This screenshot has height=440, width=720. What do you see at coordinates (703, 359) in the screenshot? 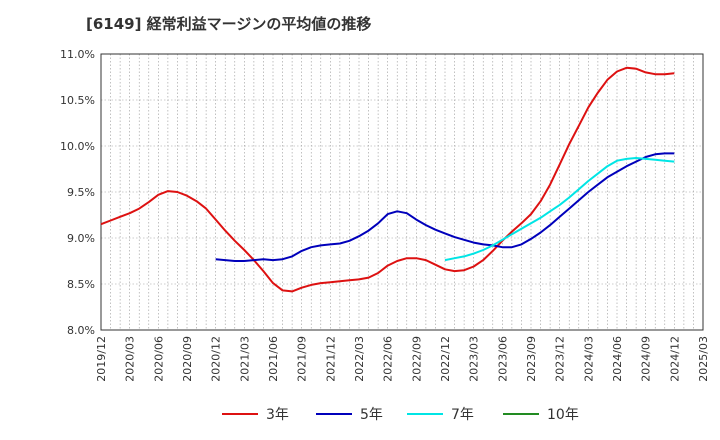
I see `x-tick-label: 2025/03` at bounding box center [703, 359].